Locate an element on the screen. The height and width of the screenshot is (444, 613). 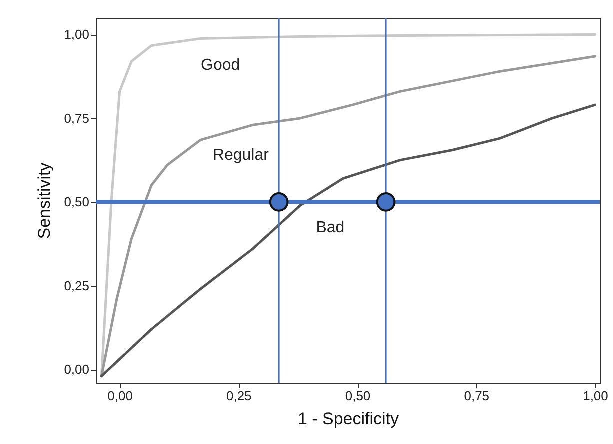
x-tick-label: 0,75 is located at coordinates (477, 396).